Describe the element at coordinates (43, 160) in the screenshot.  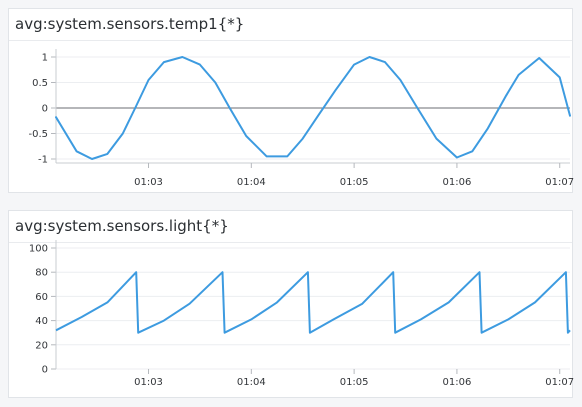
I see `y-tick-label: -1` at that location.